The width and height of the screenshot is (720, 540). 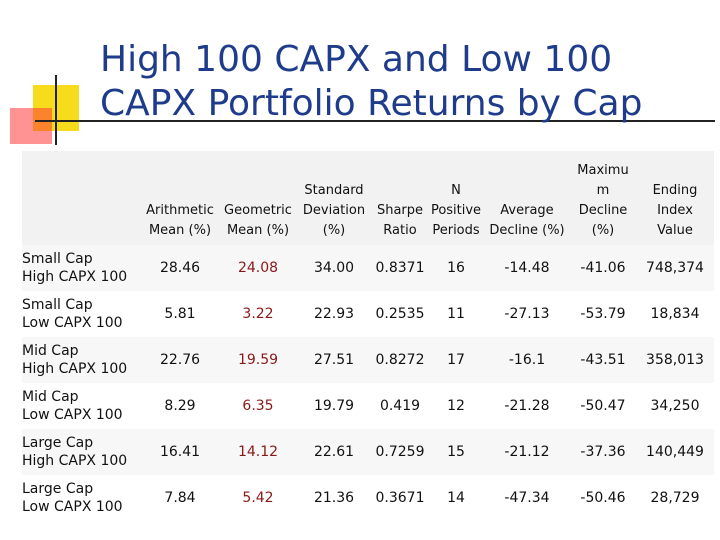 I want to click on header-sharpe-ratio: Sharpe Ratio, so click(x=400, y=198).